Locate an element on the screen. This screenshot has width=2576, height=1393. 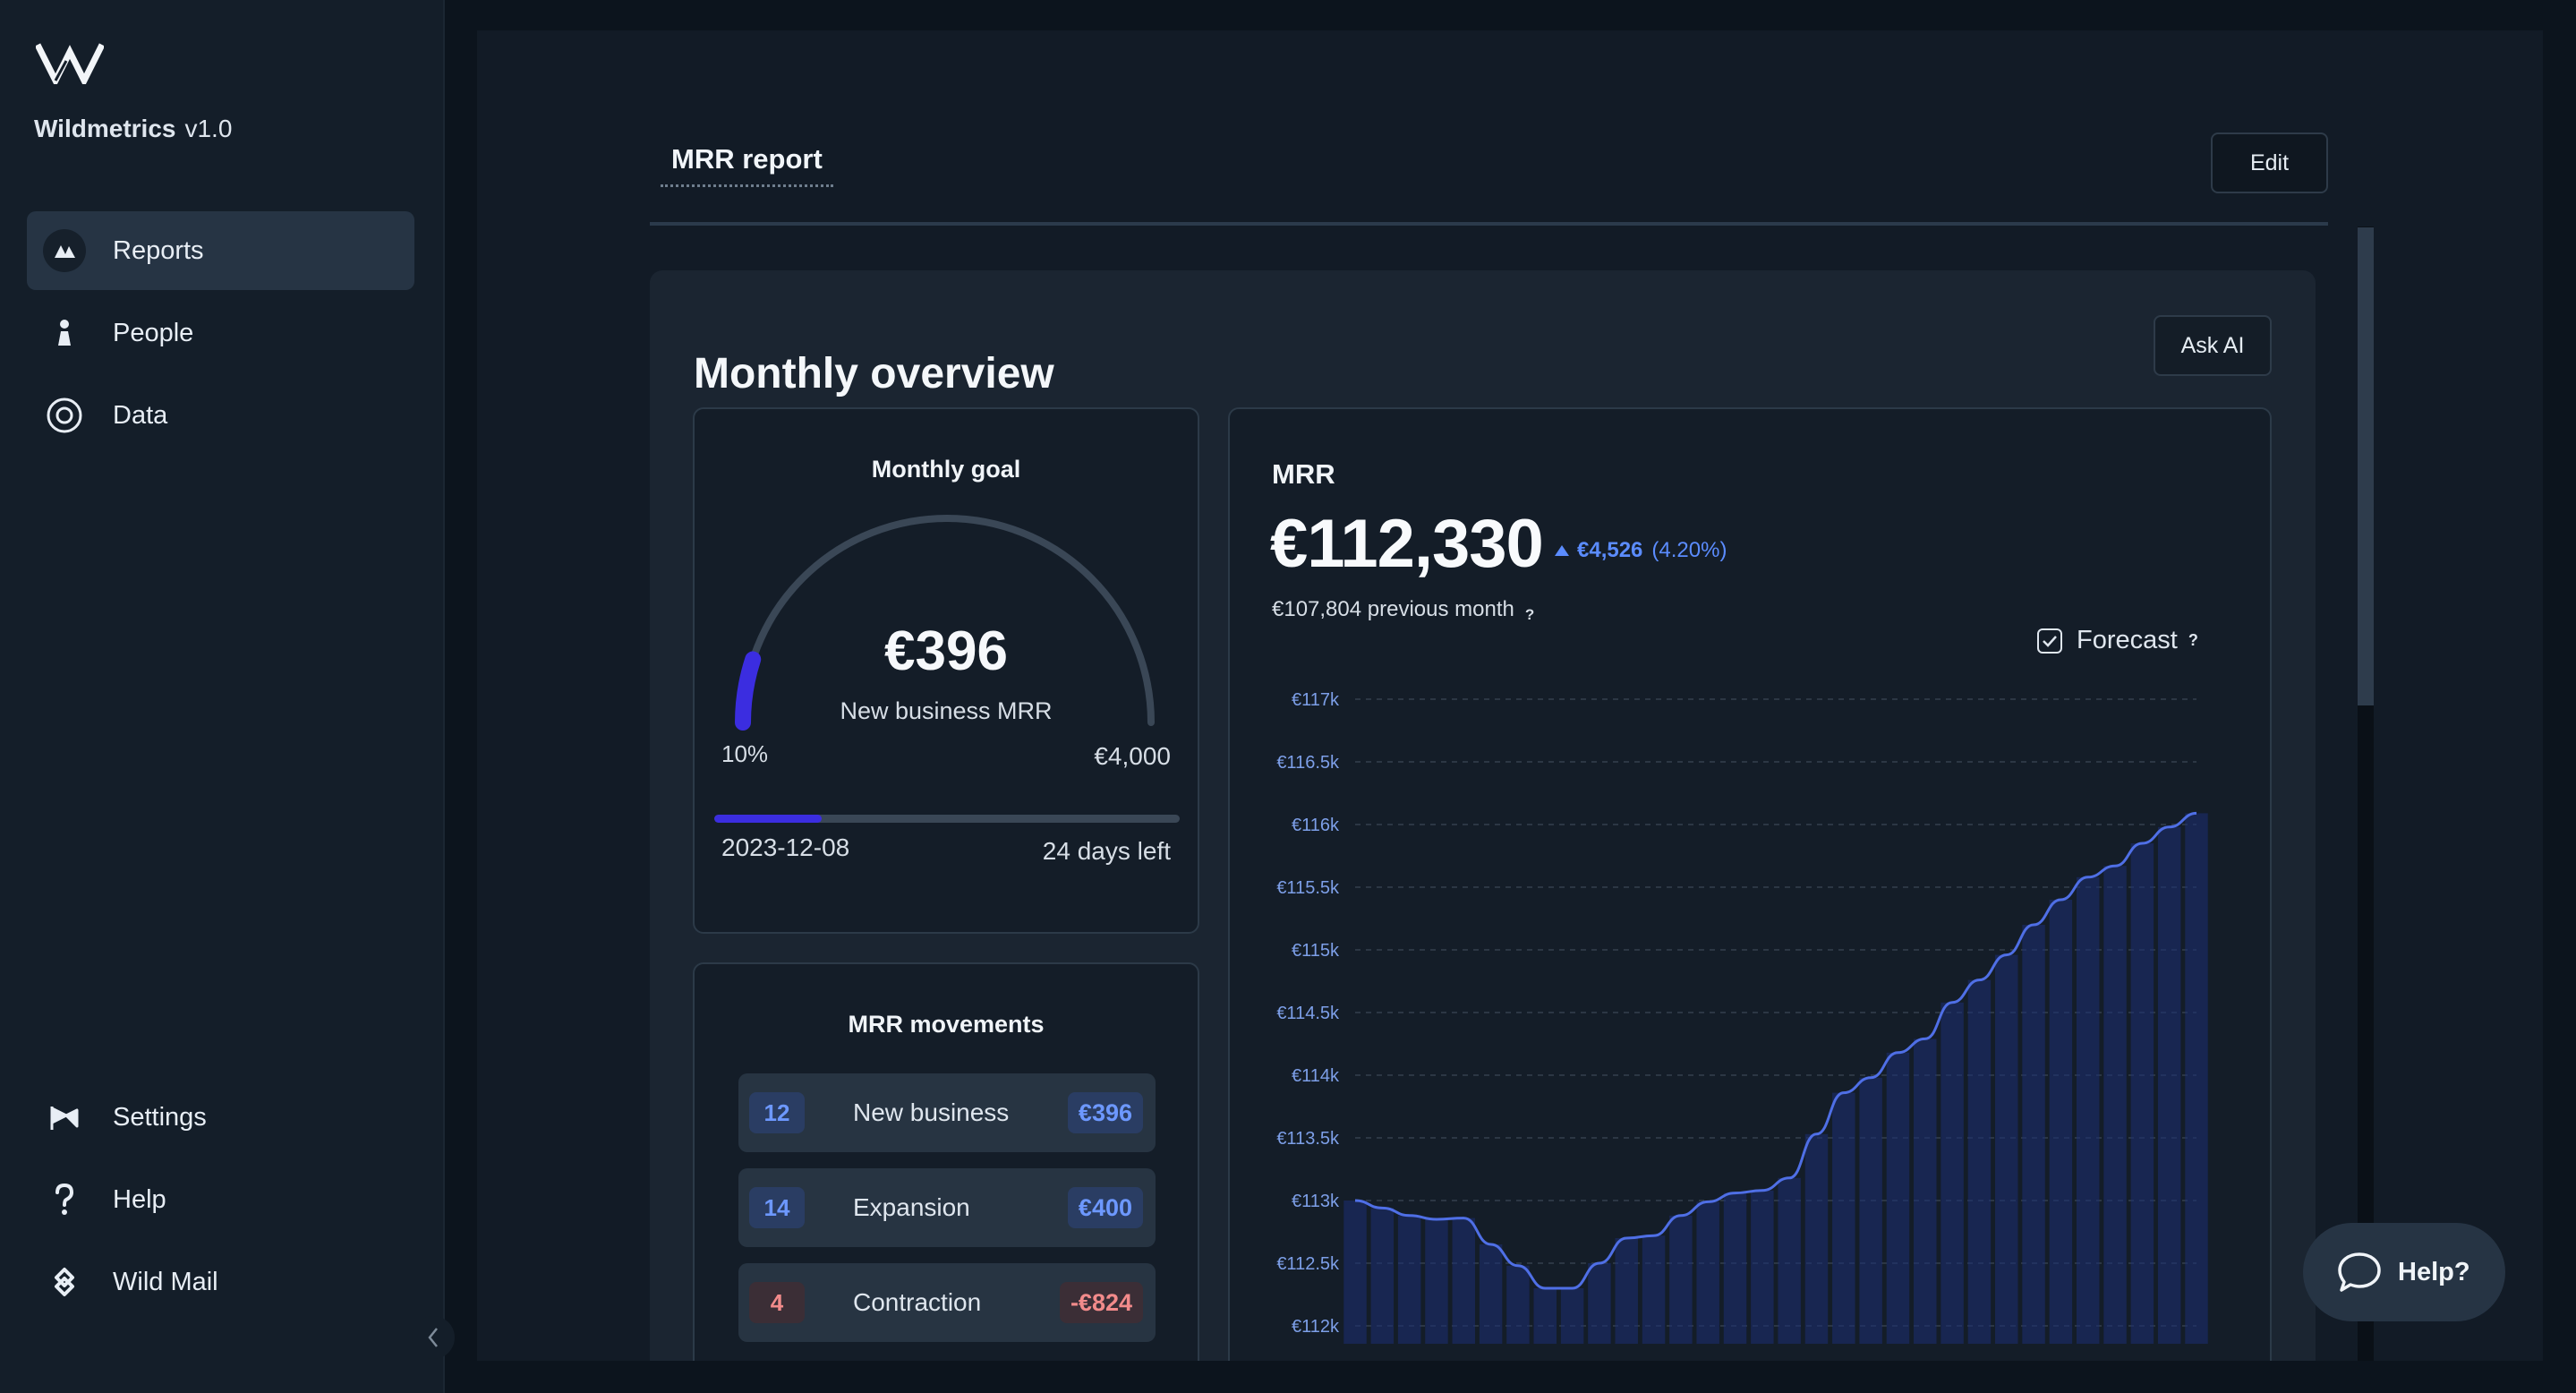
previous-month-text: €107,804 previous month is located at coordinates (1393, 609).